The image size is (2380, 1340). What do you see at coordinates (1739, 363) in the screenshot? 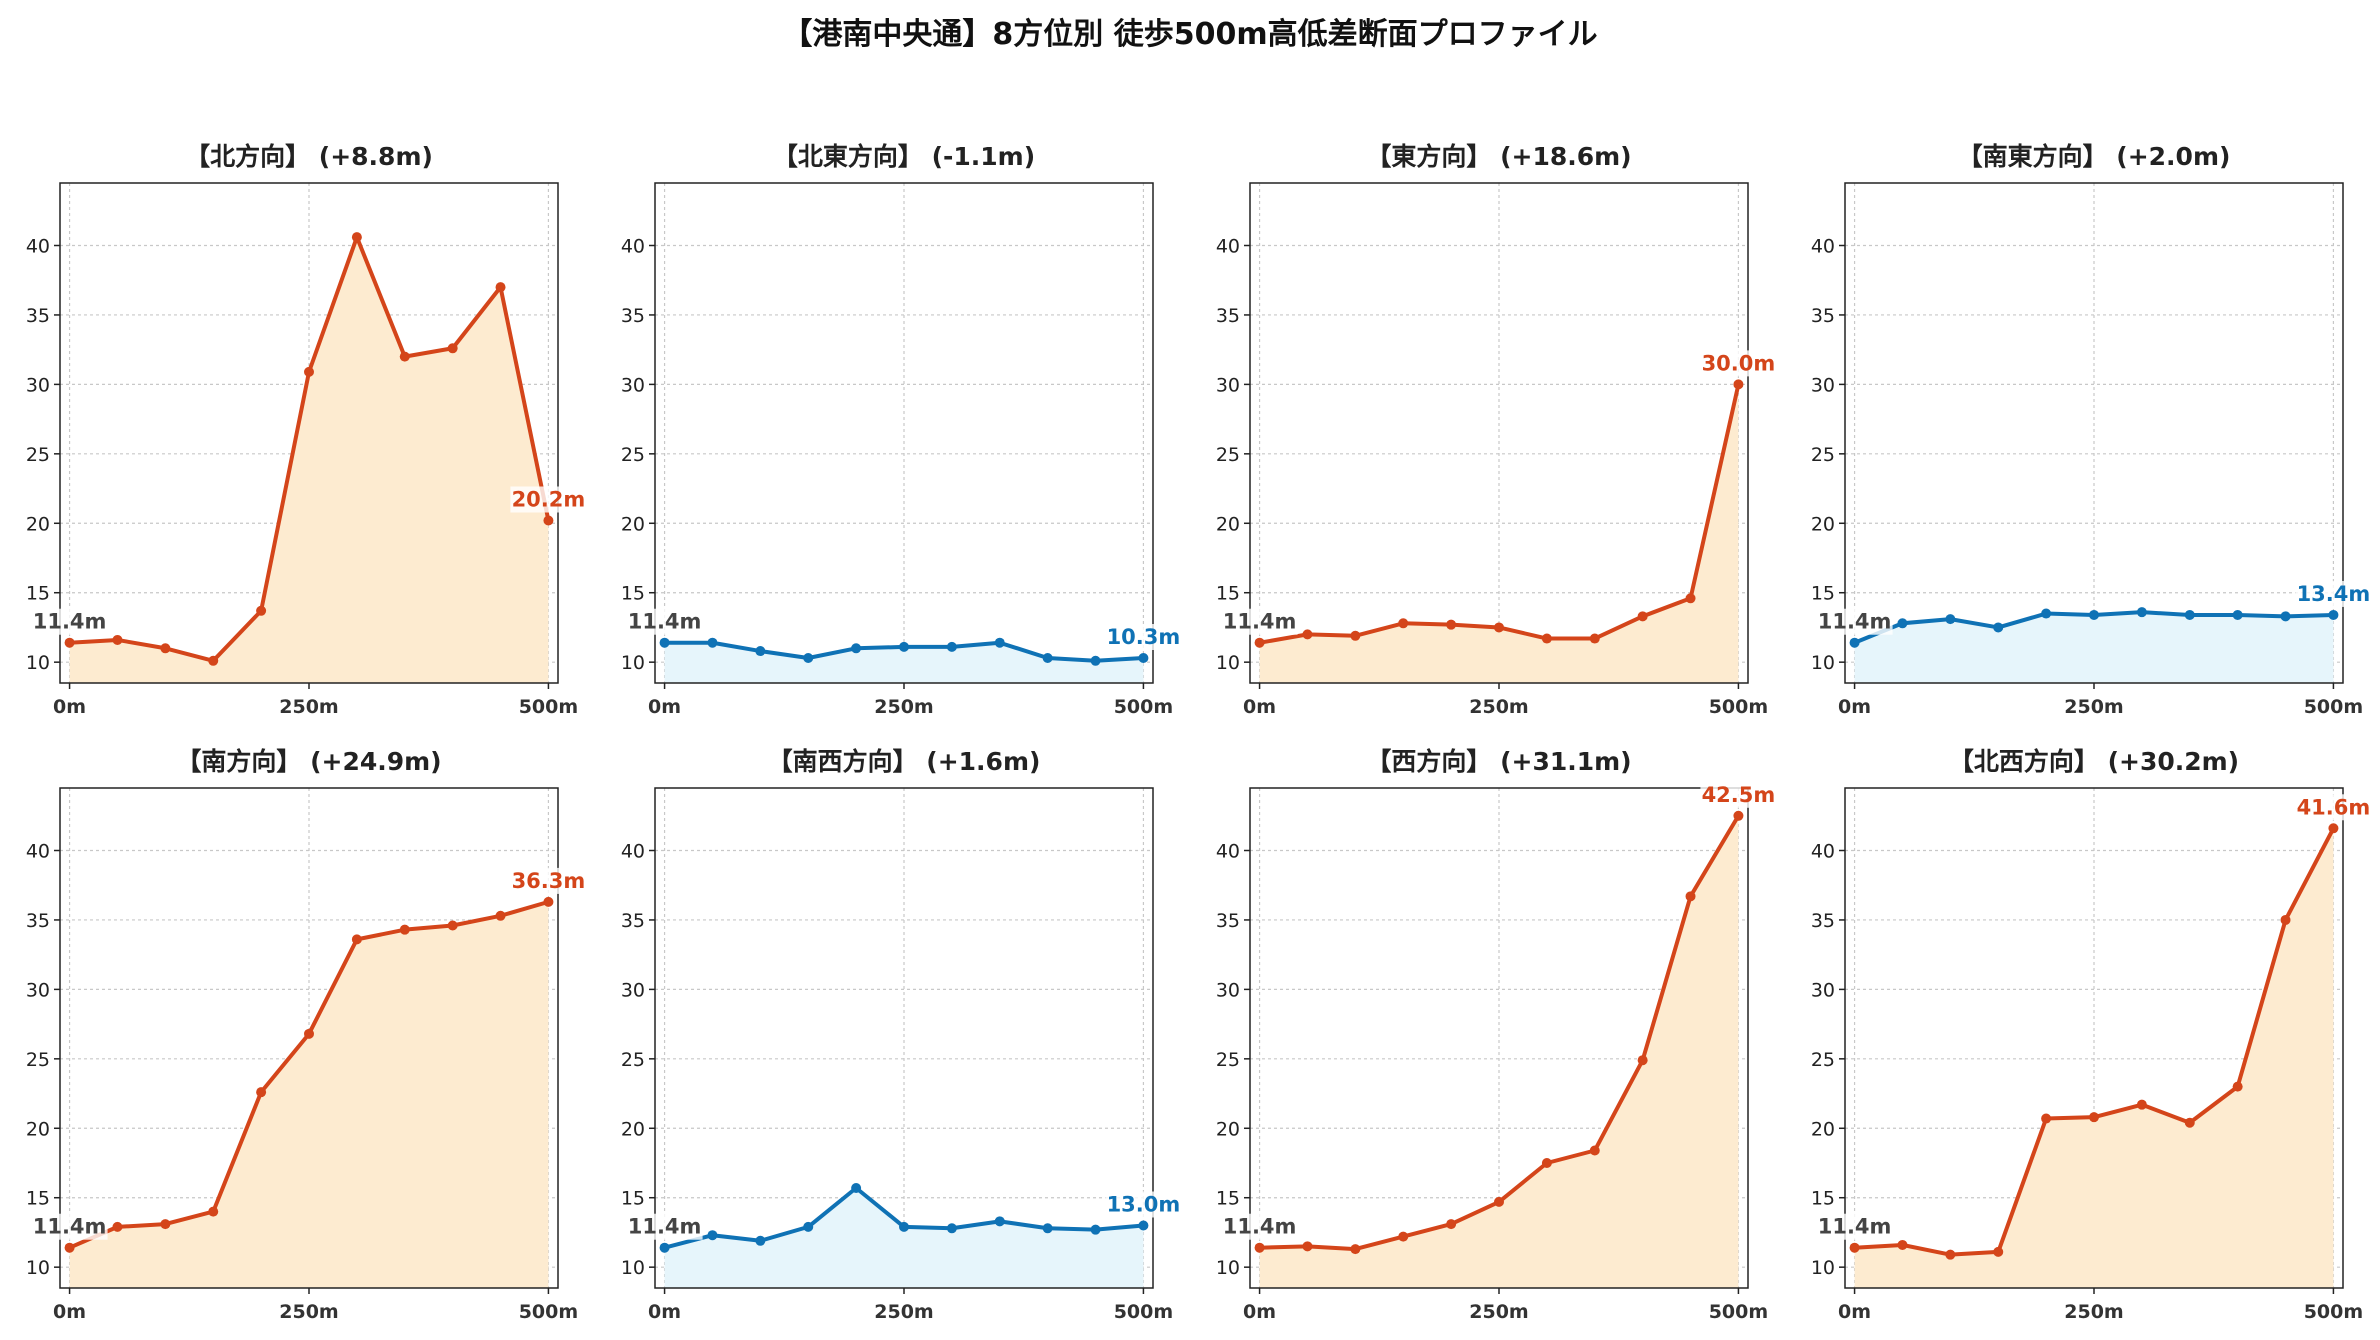
I see `end-elevation-label: 30.0m` at bounding box center [1739, 363].